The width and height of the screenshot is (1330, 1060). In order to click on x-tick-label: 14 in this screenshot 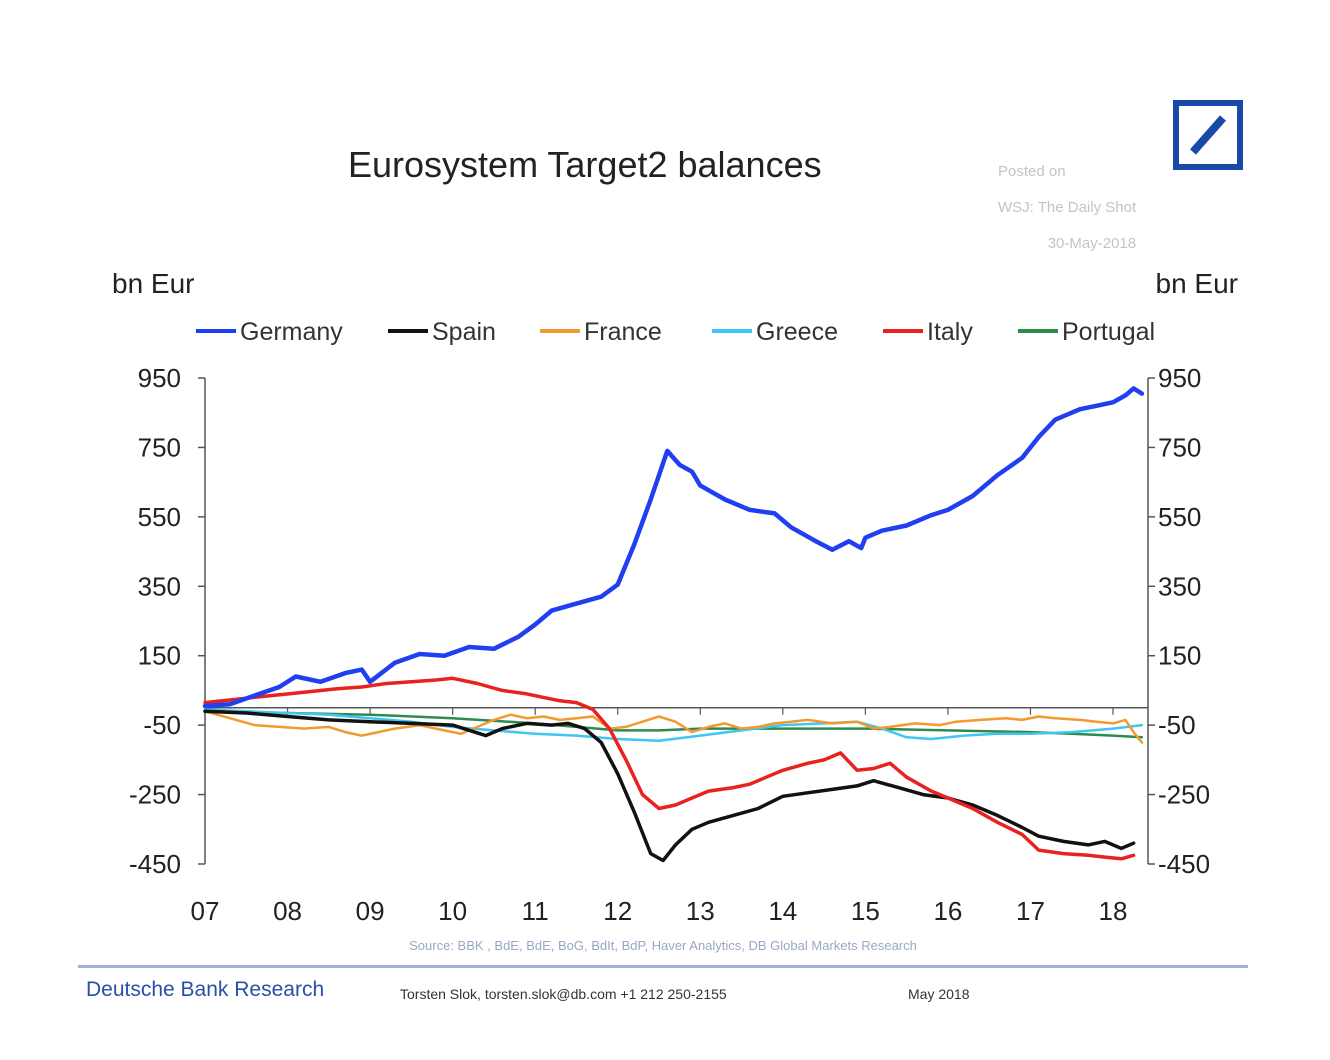, I will do `click(782, 911)`.